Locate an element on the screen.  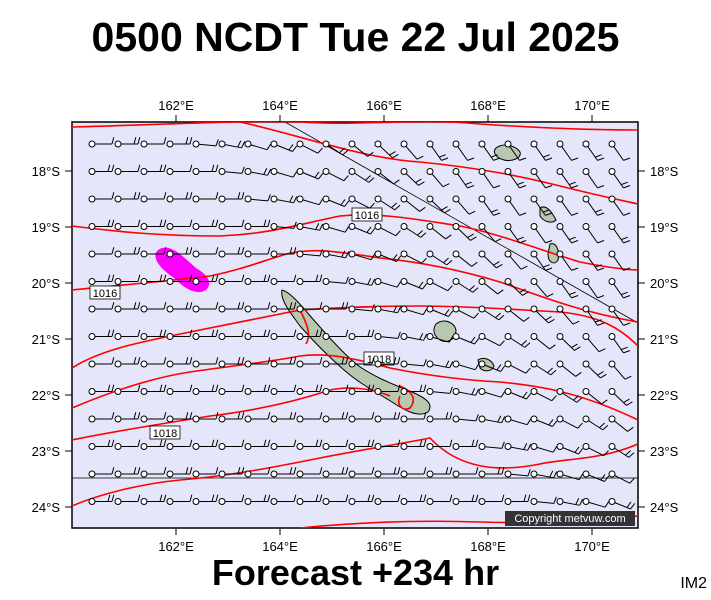
lat-label-right: 21°S is located at coordinates (664, 339).